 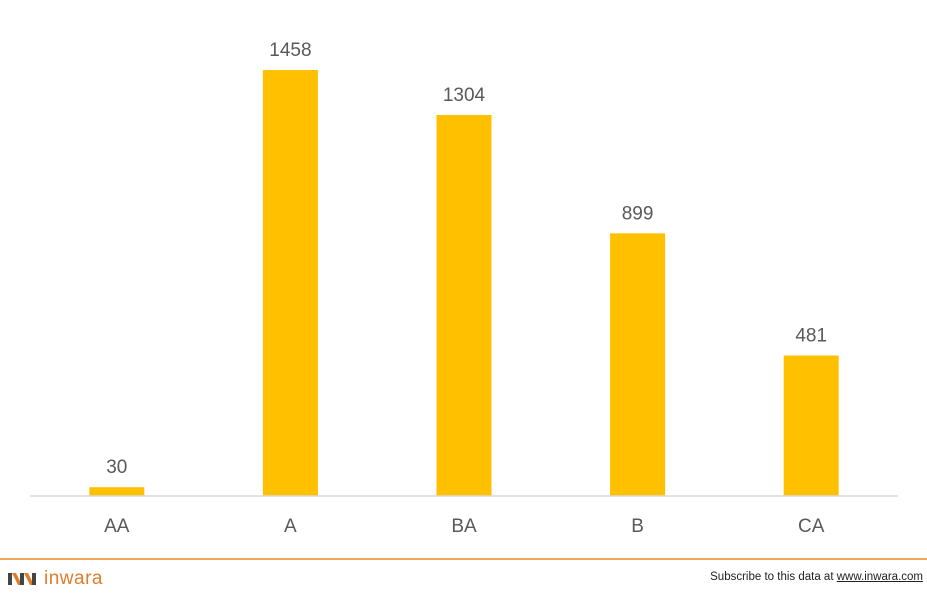 What do you see at coordinates (290, 50) in the screenshot?
I see `data-label-a: 1458` at bounding box center [290, 50].